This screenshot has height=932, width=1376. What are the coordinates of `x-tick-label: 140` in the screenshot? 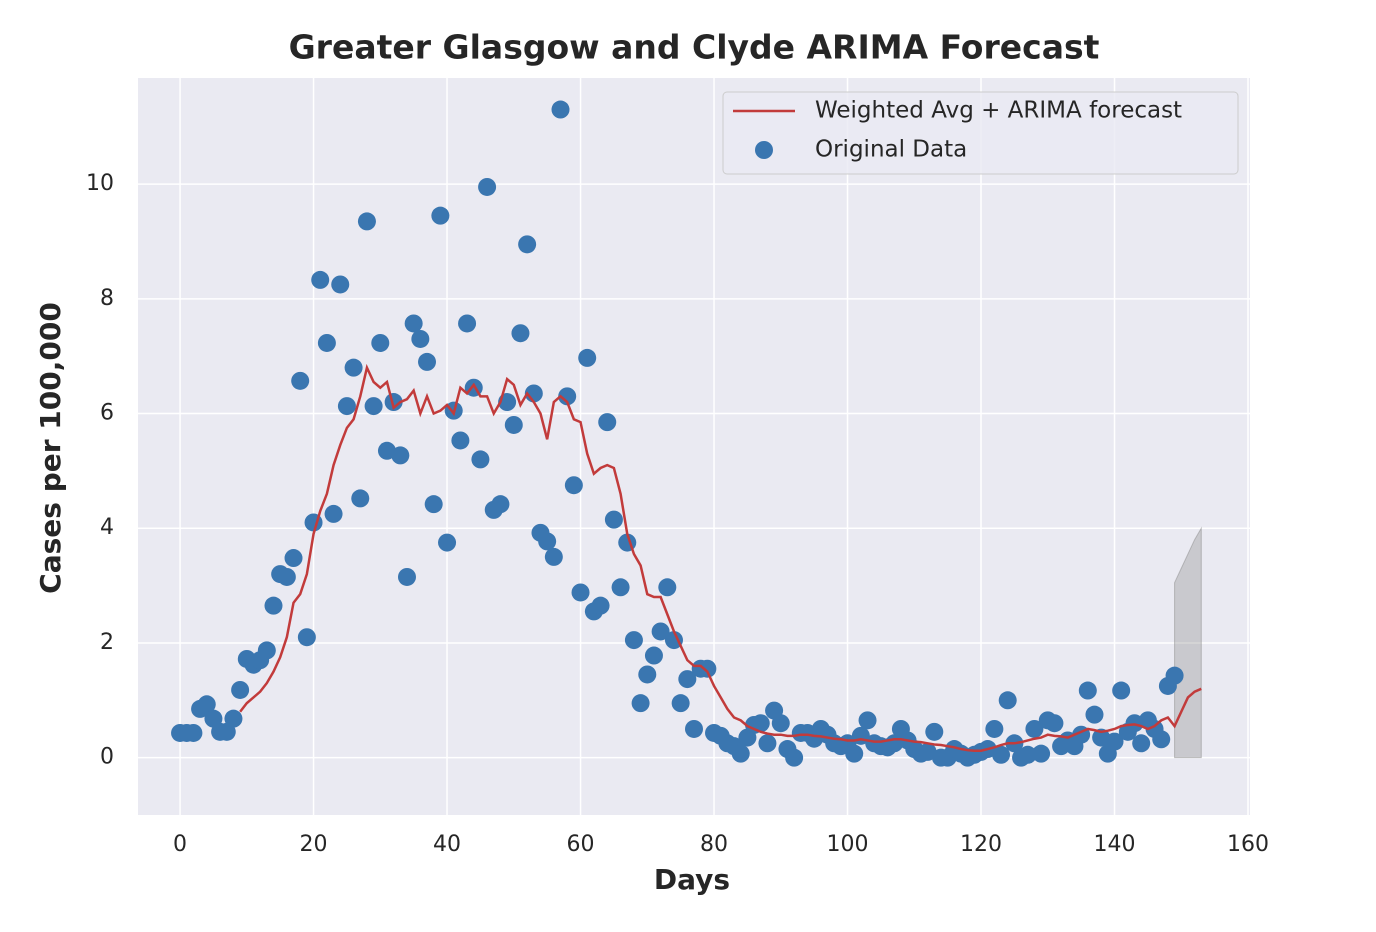 It's located at (1115, 844).